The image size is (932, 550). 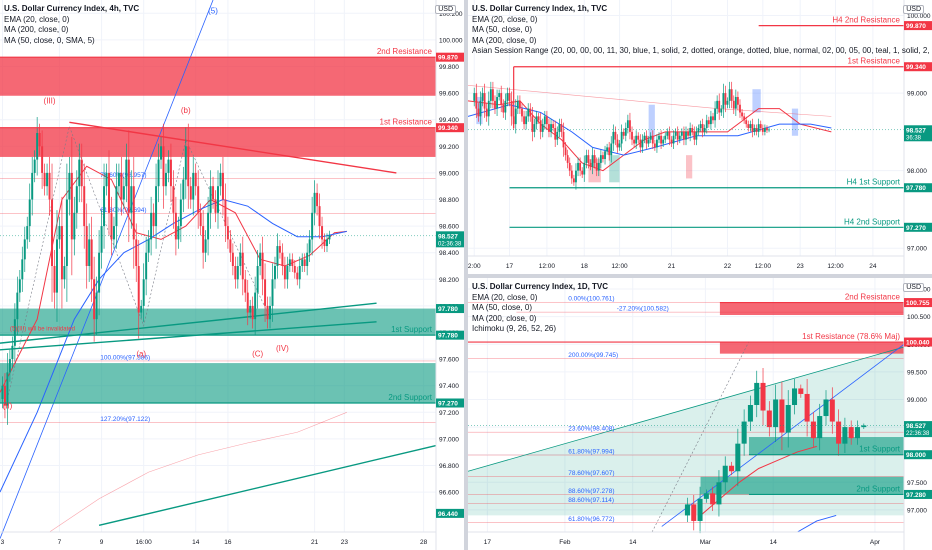 What do you see at coordinates (706, 542) in the screenshot?
I see `x-tick-label: Mar` at bounding box center [706, 542].